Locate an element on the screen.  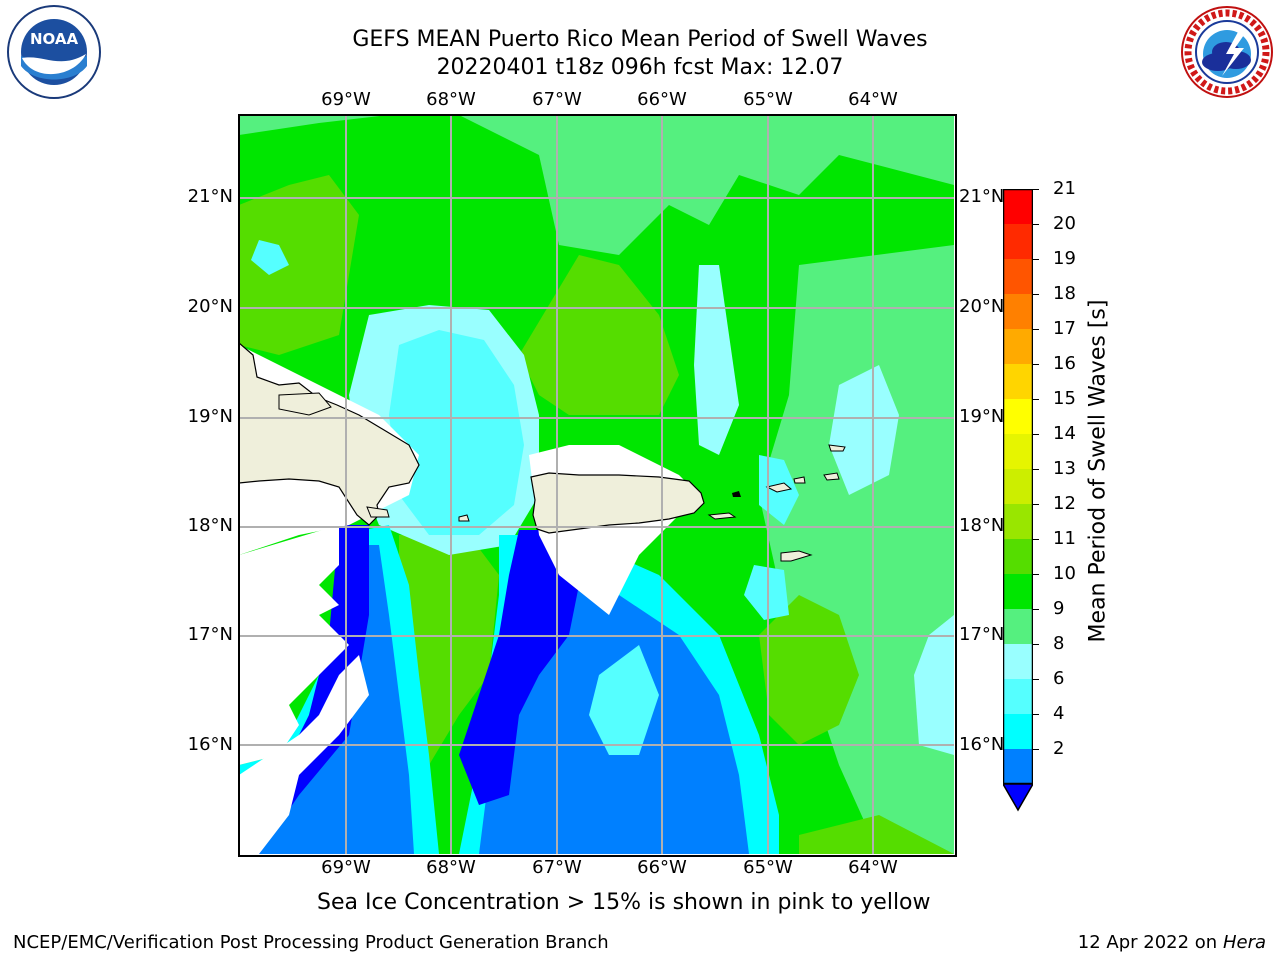
lat-label-right: 17°N is located at coordinates (982, 634).